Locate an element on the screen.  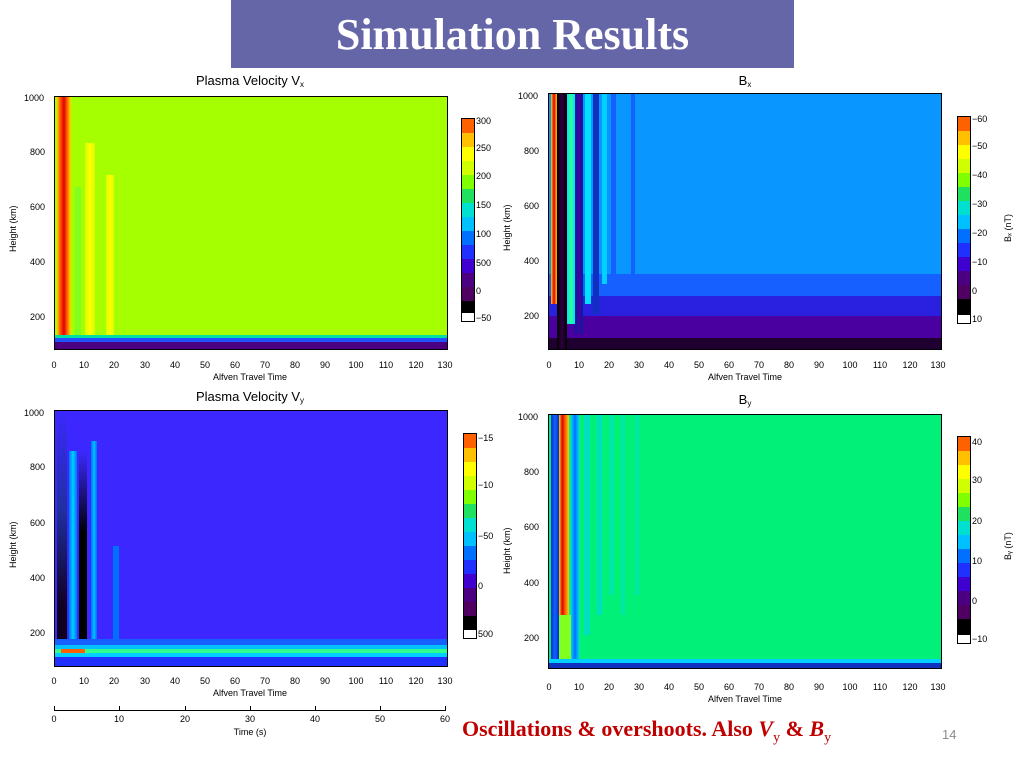
vx-ytick: 1000 is located at coordinates (34, 98).